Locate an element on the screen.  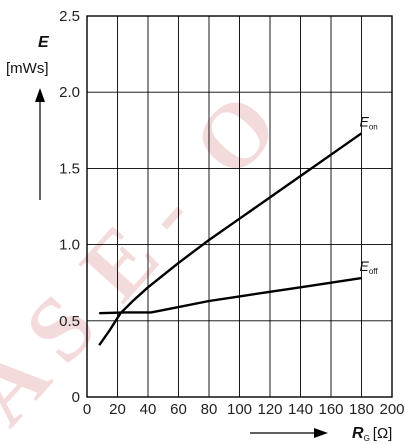
y-tick-label: 1.0 is located at coordinates (69, 245).